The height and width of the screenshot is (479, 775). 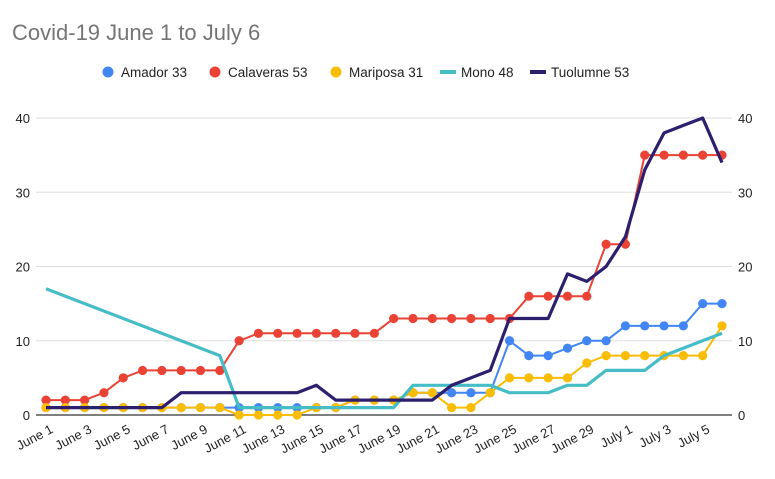 I want to click on x-tick-label: June 7, so click(x=151, y=437).